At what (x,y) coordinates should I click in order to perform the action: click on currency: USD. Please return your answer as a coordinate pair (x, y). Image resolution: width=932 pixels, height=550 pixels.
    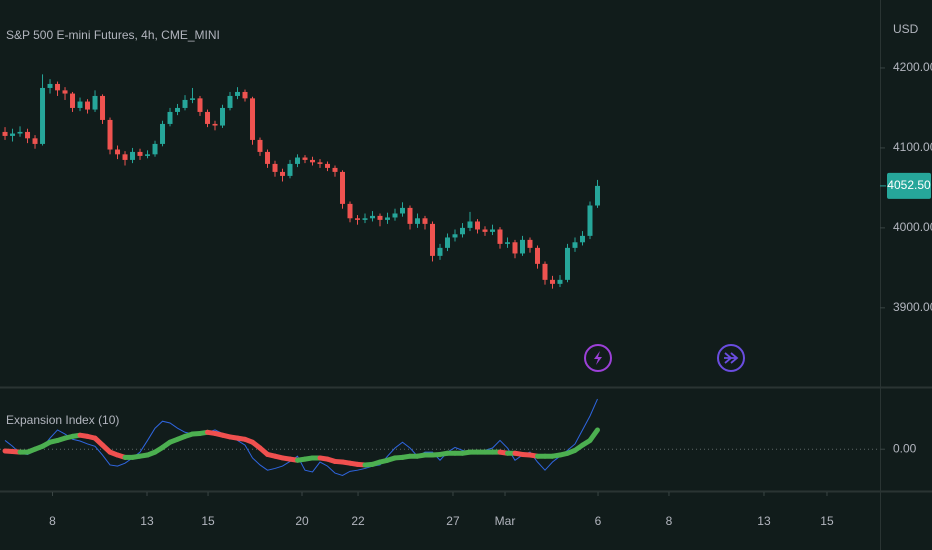
    Looking at the image, I should click on (906, 29).